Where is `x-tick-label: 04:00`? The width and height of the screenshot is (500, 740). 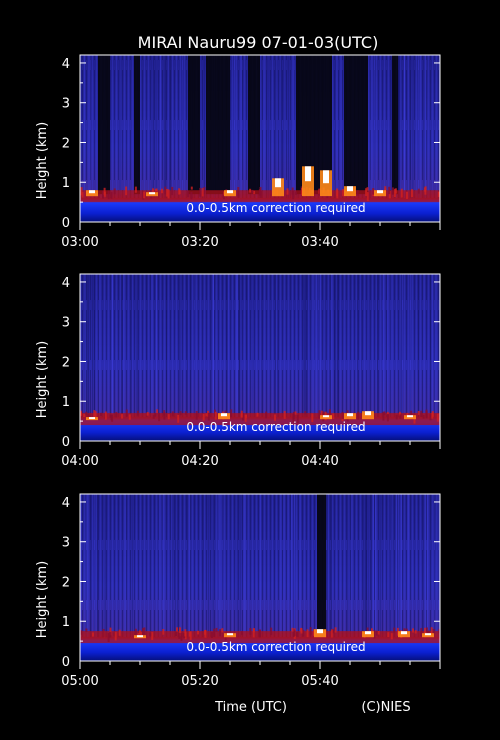 x-tick-label: 04:00 is located at coordinates (79, 461).